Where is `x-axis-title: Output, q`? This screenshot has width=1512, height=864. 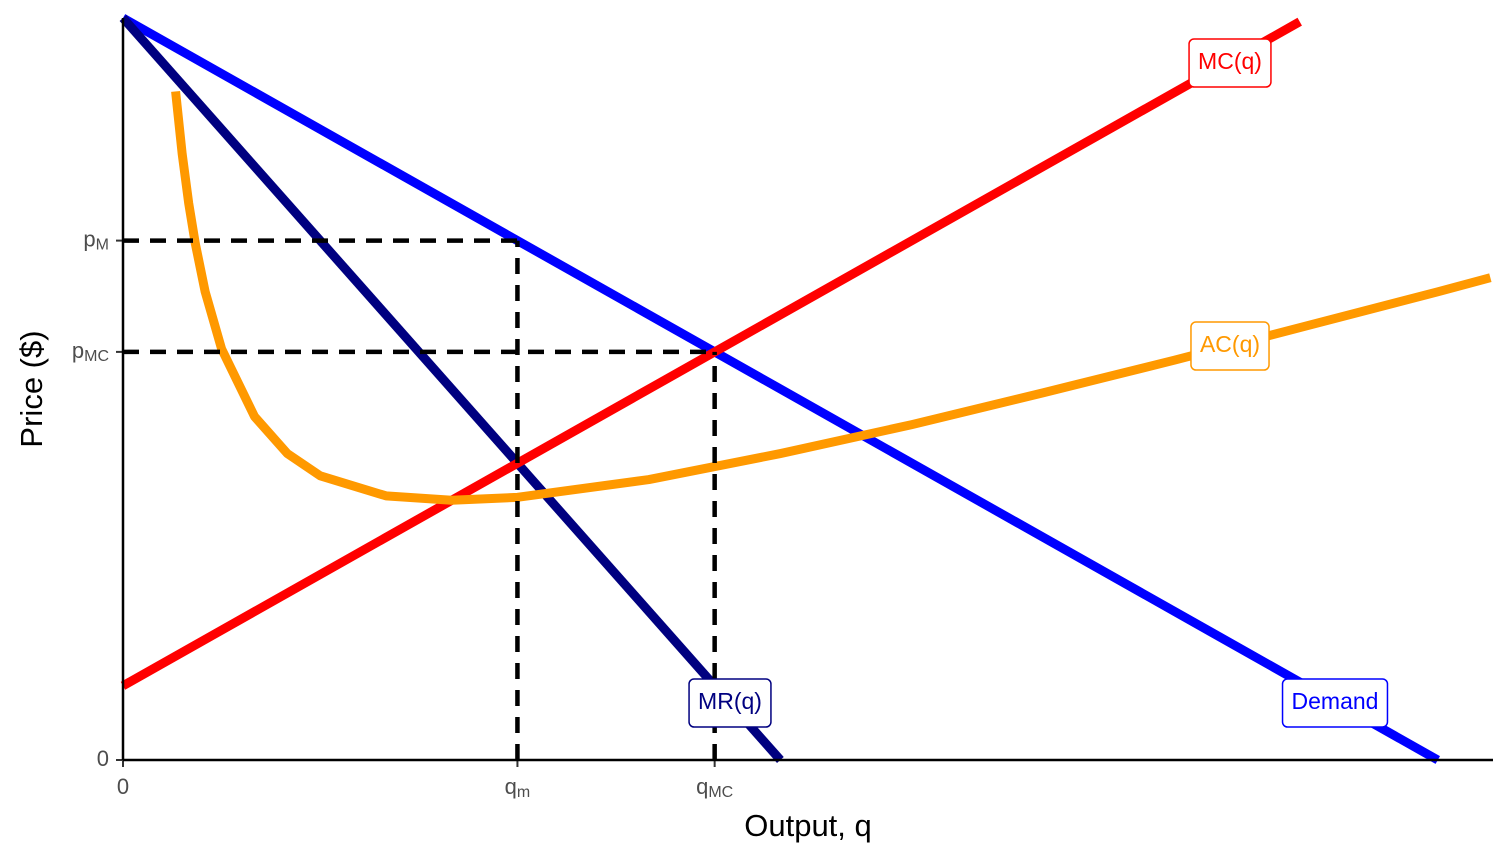 x-axis-title: Output, q is located at coordinates (808, 825).